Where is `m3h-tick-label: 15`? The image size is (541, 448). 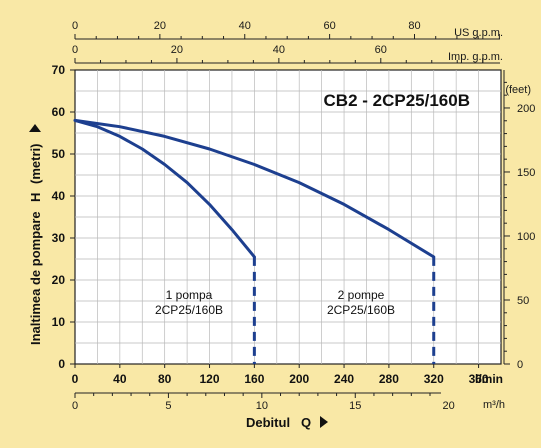
m3h-tick-label: 15 is located at coordinates (355, 406).